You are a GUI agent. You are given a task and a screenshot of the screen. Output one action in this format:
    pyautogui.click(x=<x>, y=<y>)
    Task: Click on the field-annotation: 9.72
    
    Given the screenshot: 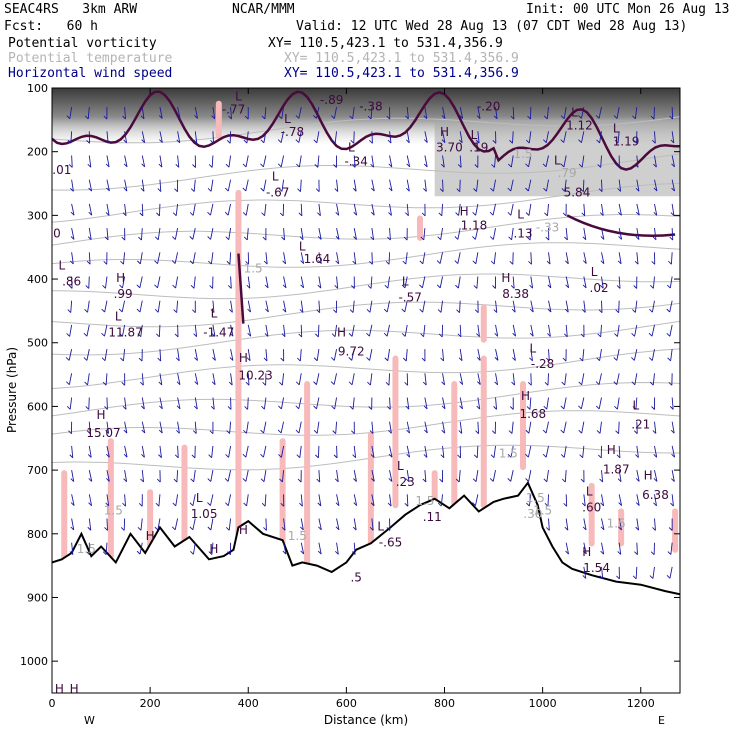 What is the action you would take?
    pyautogui.click(x=351, y=351)
    